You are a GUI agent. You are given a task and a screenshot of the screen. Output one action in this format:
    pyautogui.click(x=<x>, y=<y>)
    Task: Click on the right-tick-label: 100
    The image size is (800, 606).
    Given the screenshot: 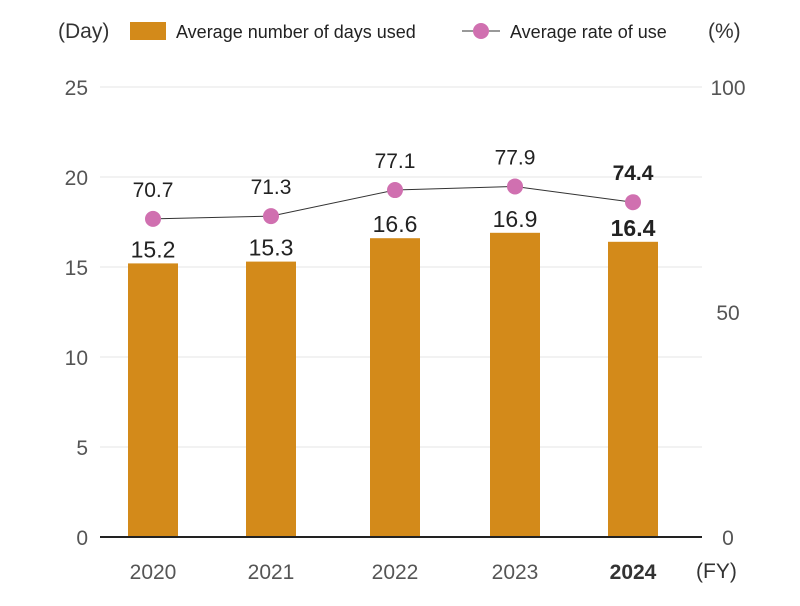 What is the action you would take?
    pyautogui.click(x=727, y=88)
    